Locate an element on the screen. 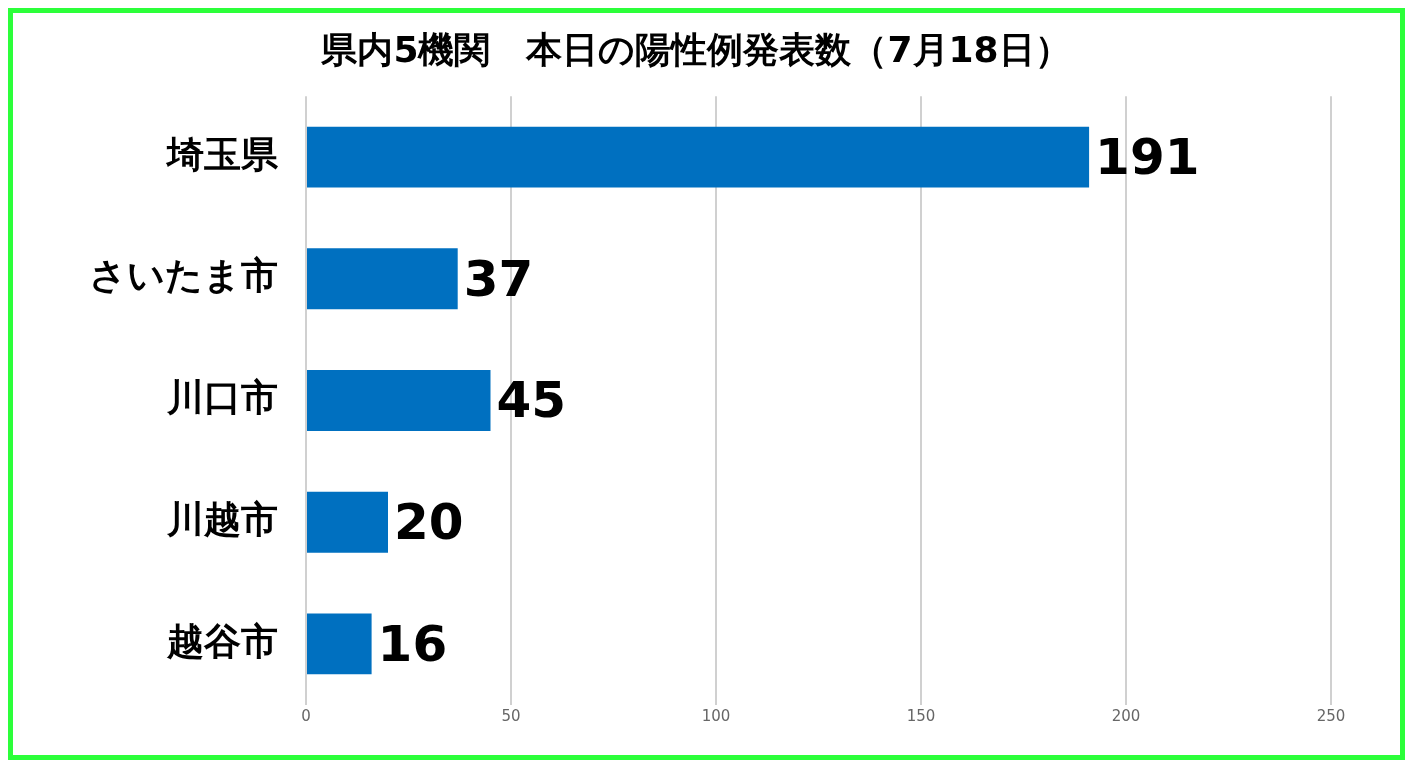  data-label: 191 is located at coordinates (1147, 157).